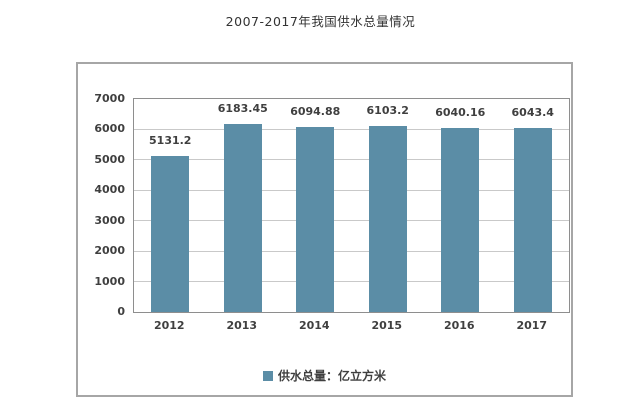  I want to click on x-tick-label: 2015, so click(387, 325).